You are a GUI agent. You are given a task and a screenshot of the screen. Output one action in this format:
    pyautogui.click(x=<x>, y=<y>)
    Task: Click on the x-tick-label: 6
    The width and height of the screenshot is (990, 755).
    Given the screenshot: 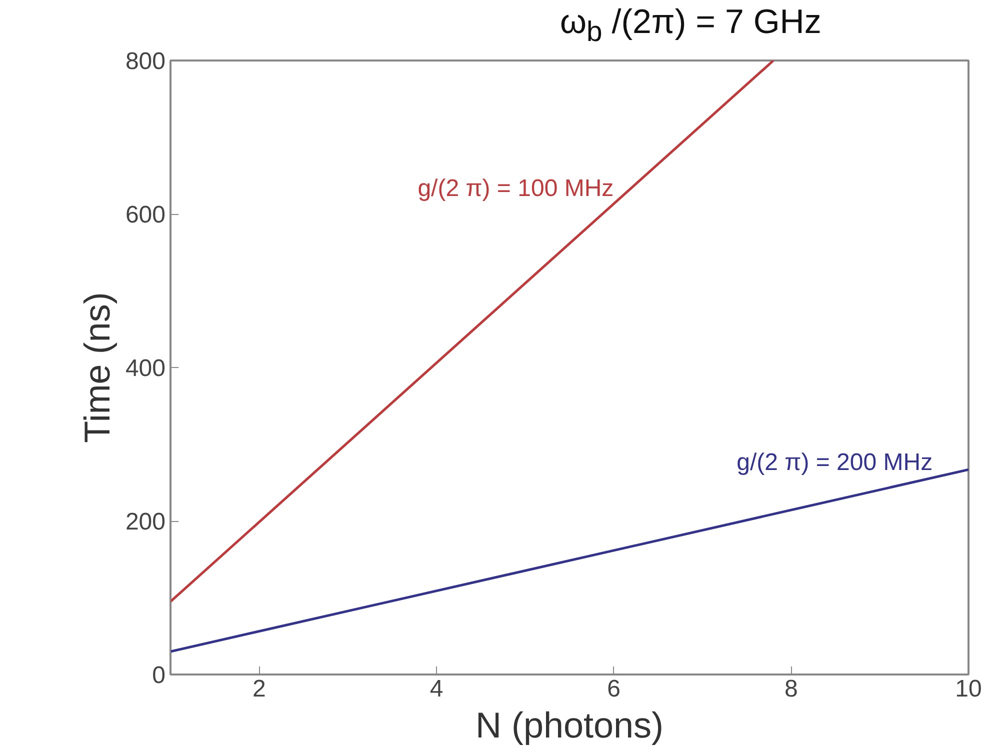 What is the action you would take?
    pyautogui.click(x=614, y=689)
    